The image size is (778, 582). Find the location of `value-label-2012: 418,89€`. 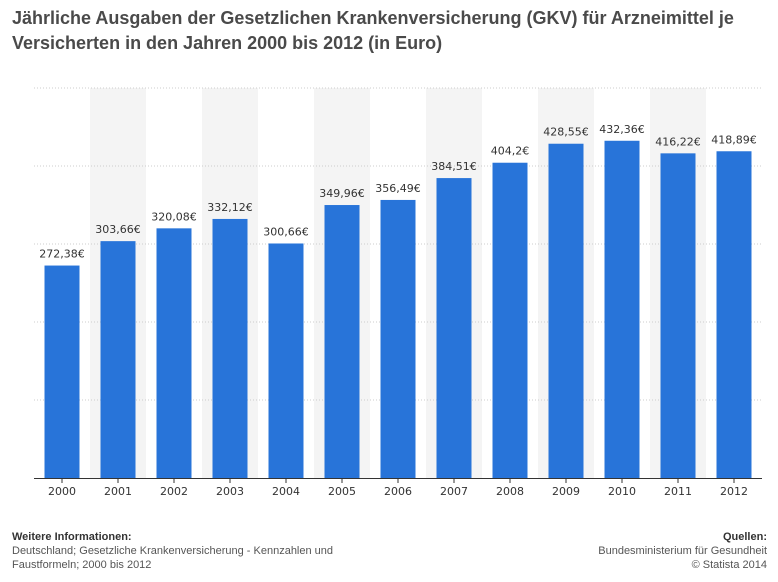

value-label-2012: 418,89€ is located at coordinates (734, 139).